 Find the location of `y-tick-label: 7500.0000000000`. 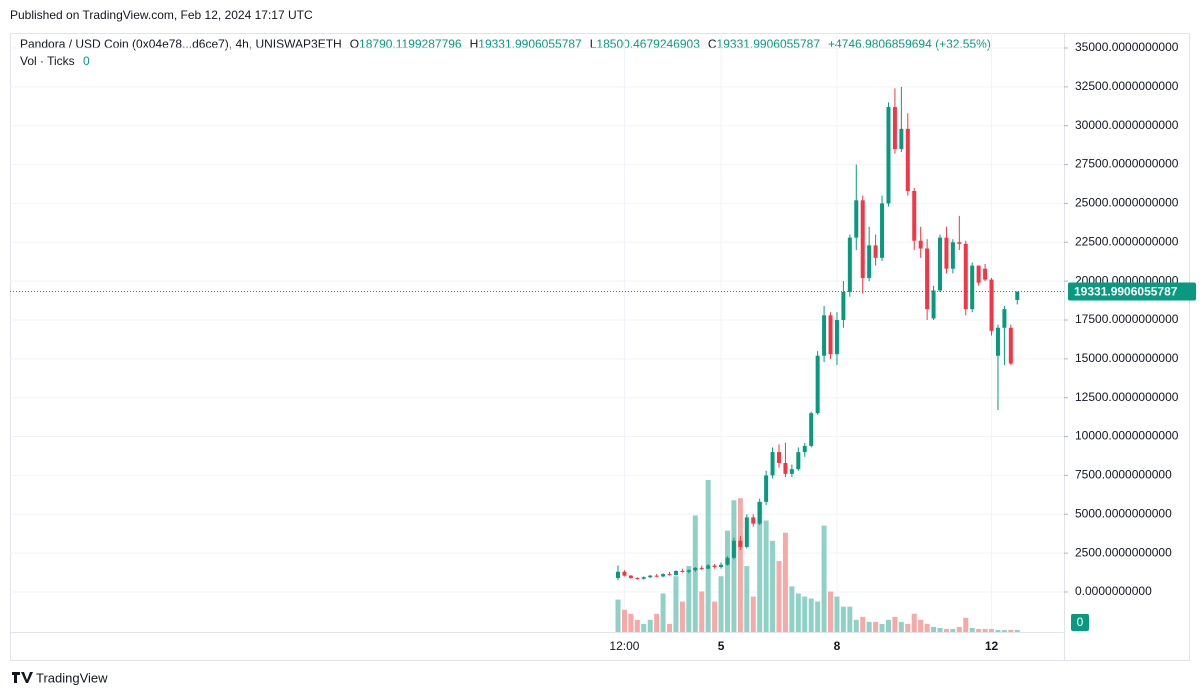

y-tick-label: 7500.0000000000 is located at coordinates (1123, 475).